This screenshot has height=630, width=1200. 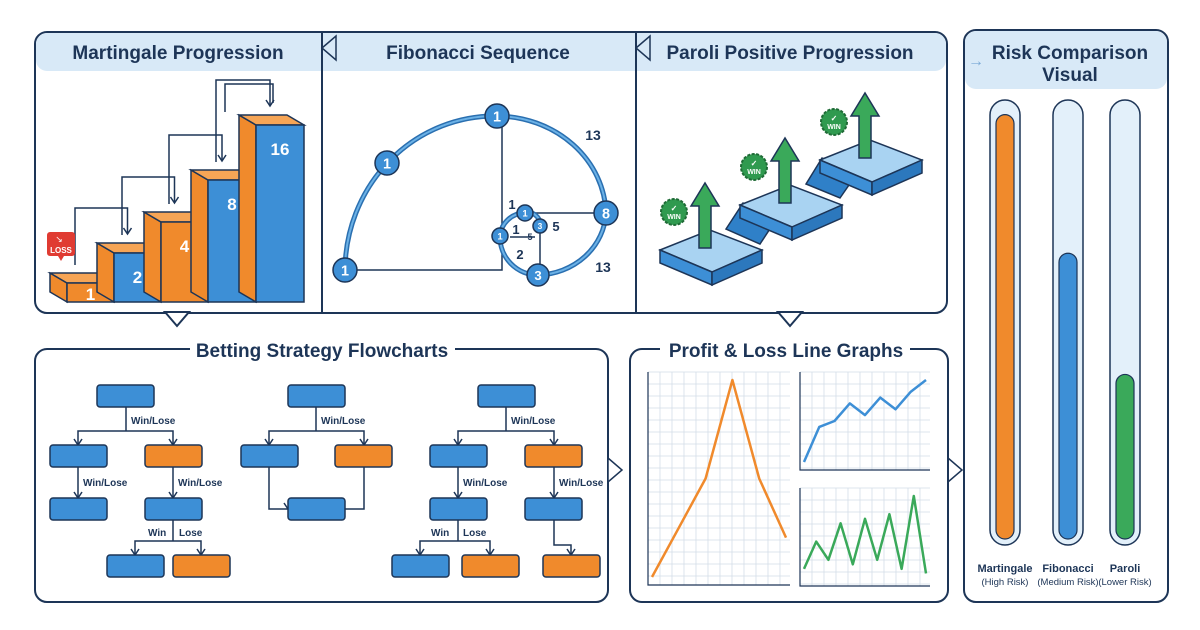 I want to click on step-value: 8, so click(x=231, y=204).